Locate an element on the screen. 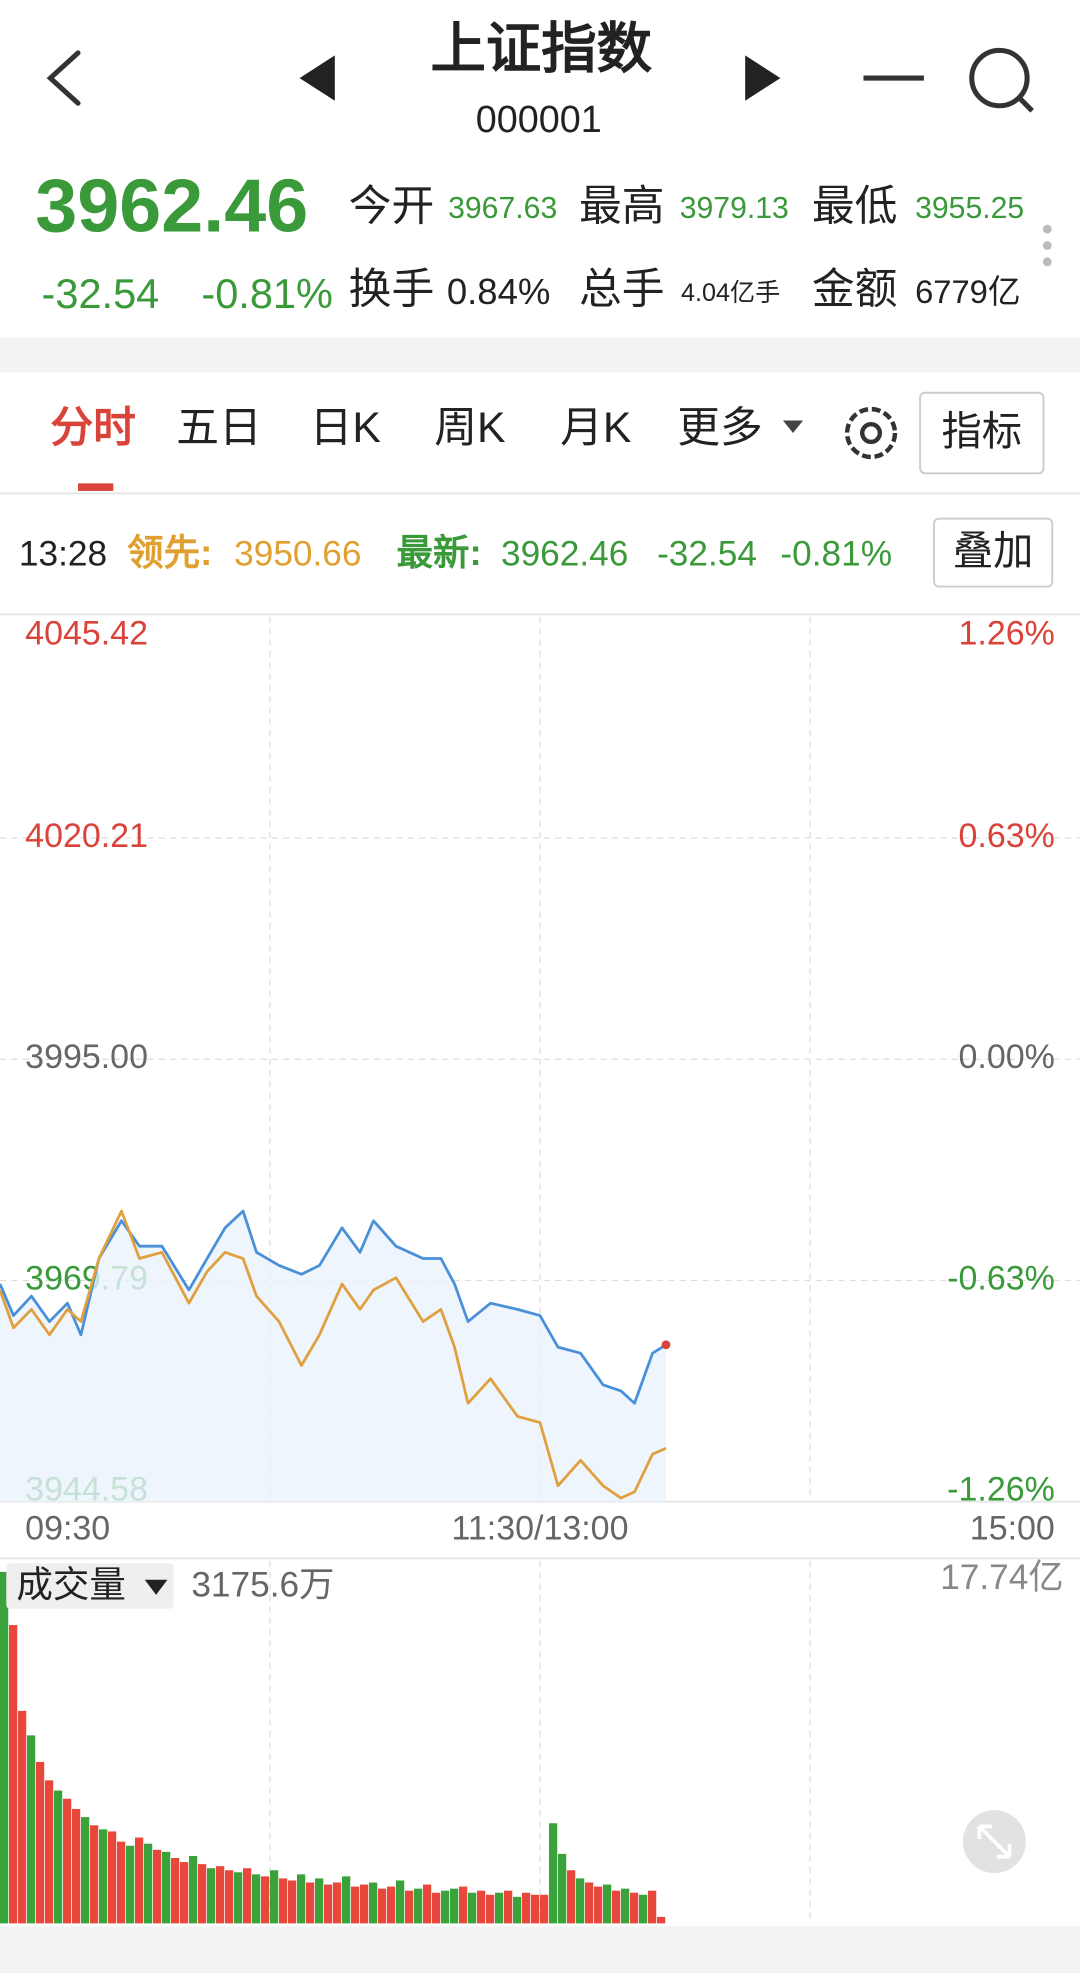  indicator-button is located at coordinates (982, 433).